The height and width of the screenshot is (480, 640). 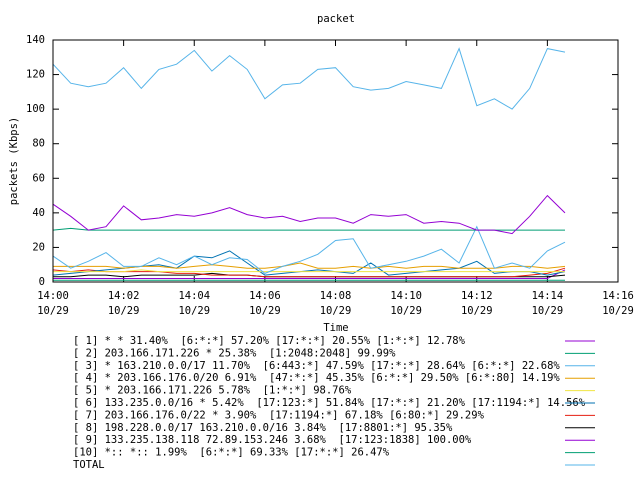 What do you see at coordinates (38, 213) in the screenshot?
I see `y-tick-label: 40` at bounding box center [38, 213].